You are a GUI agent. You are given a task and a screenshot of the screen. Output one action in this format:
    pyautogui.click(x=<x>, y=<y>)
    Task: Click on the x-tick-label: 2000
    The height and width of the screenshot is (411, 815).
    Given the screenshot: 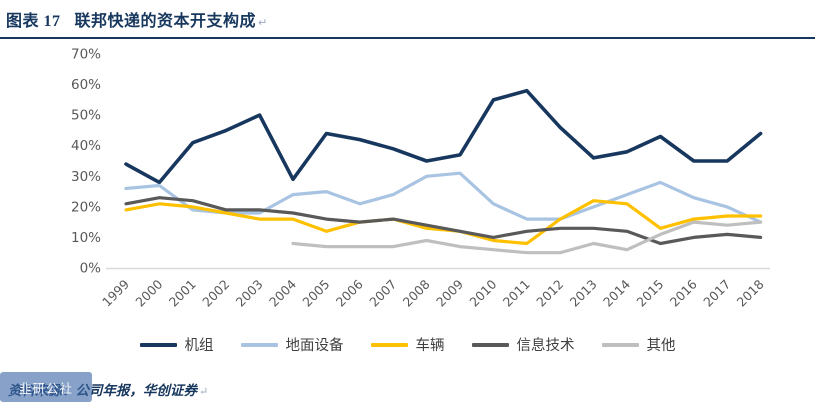 What is the action you would take?
    pyautogui.click(x=148, y=292)
    